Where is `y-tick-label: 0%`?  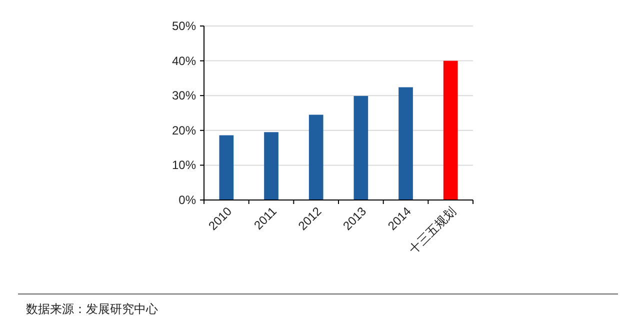 y-tick-label: 0% is located at coordinates (187, 200).